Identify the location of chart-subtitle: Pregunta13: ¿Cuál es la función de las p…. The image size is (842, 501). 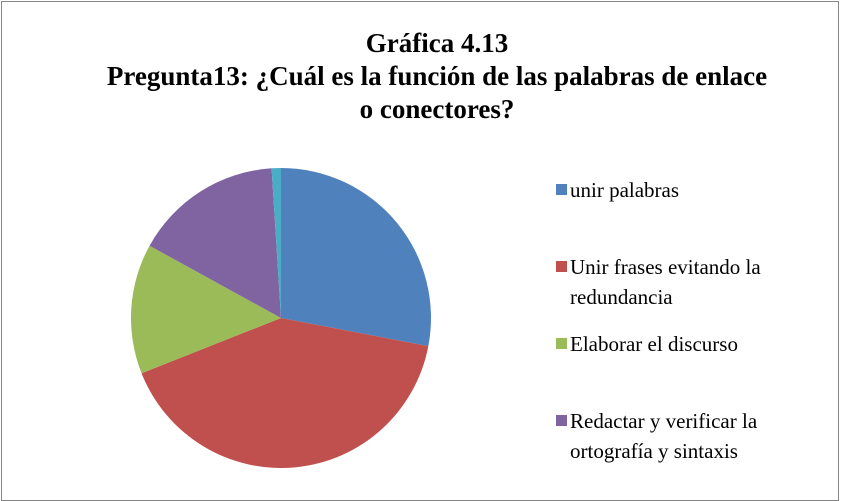
(437, 92).